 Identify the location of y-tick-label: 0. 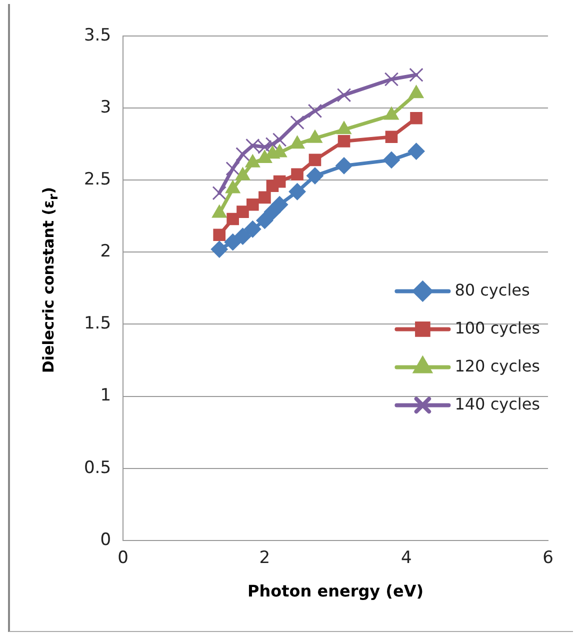
(106, 540).